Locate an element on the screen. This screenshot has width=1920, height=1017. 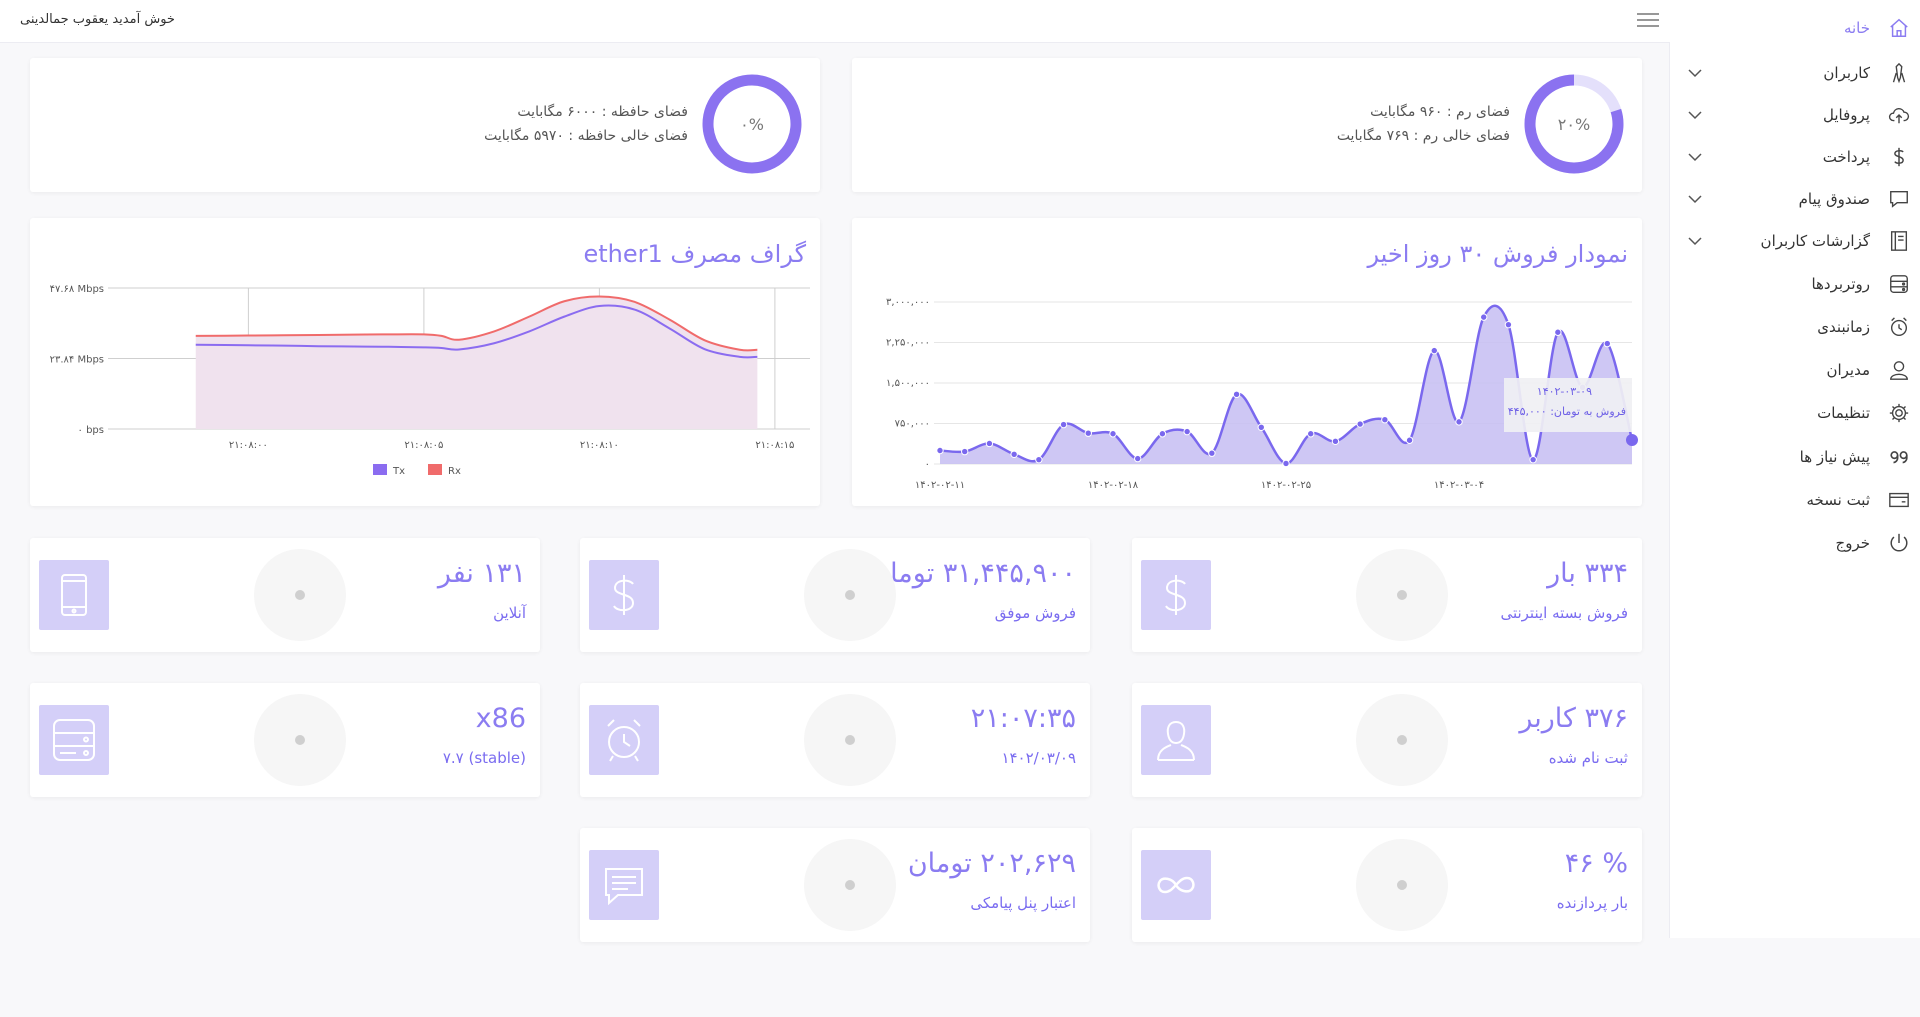
stat-card: x86 (stable) ۷.۷ is located at coordinates (285, 740).